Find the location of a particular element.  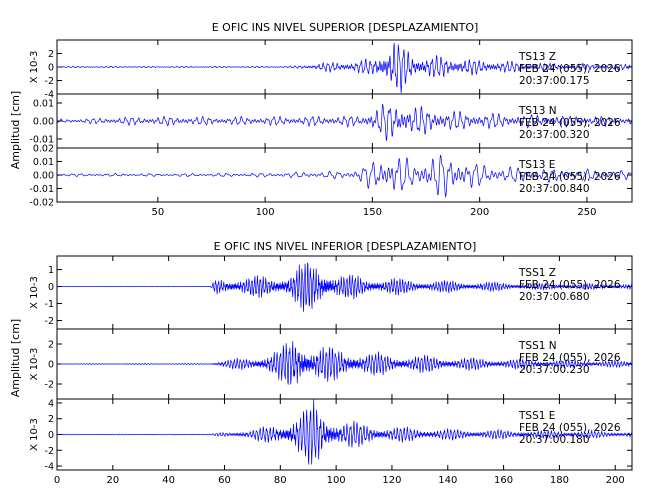

upper-panel-z-time-label: 20:37:00.175 is located at coordinates (554, 81).